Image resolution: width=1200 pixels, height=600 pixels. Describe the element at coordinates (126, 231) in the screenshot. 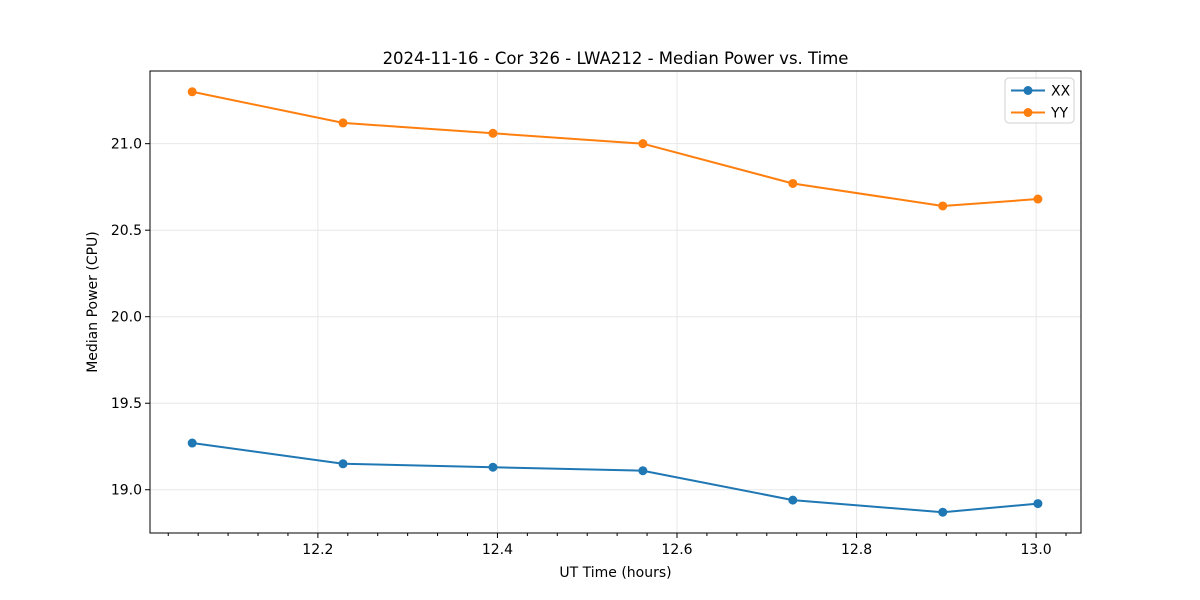

I see `y-tick-label: 20.5` at that location.